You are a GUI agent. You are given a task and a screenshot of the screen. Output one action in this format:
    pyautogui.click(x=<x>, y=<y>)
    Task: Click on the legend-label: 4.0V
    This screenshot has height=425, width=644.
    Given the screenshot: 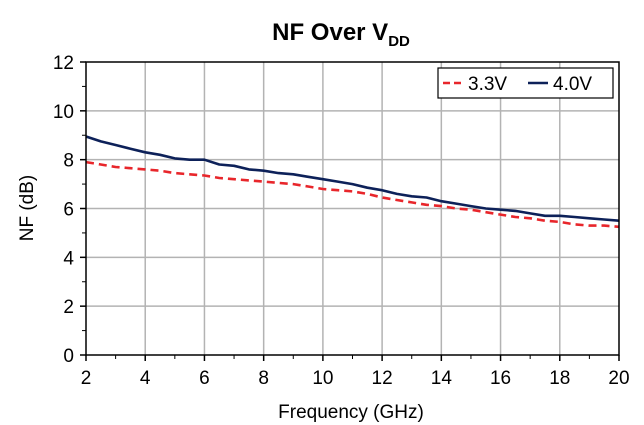 What is the action you would take?
    pyautogui.click(x=572, y=84)
    